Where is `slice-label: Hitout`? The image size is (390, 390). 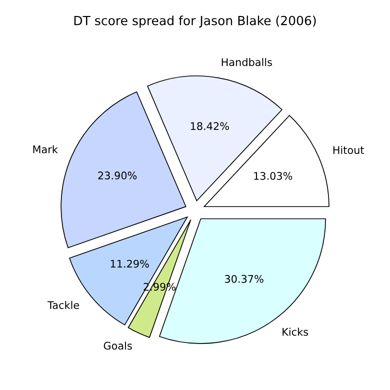
slice-label: Hitout is located at coordinates (348, 150).